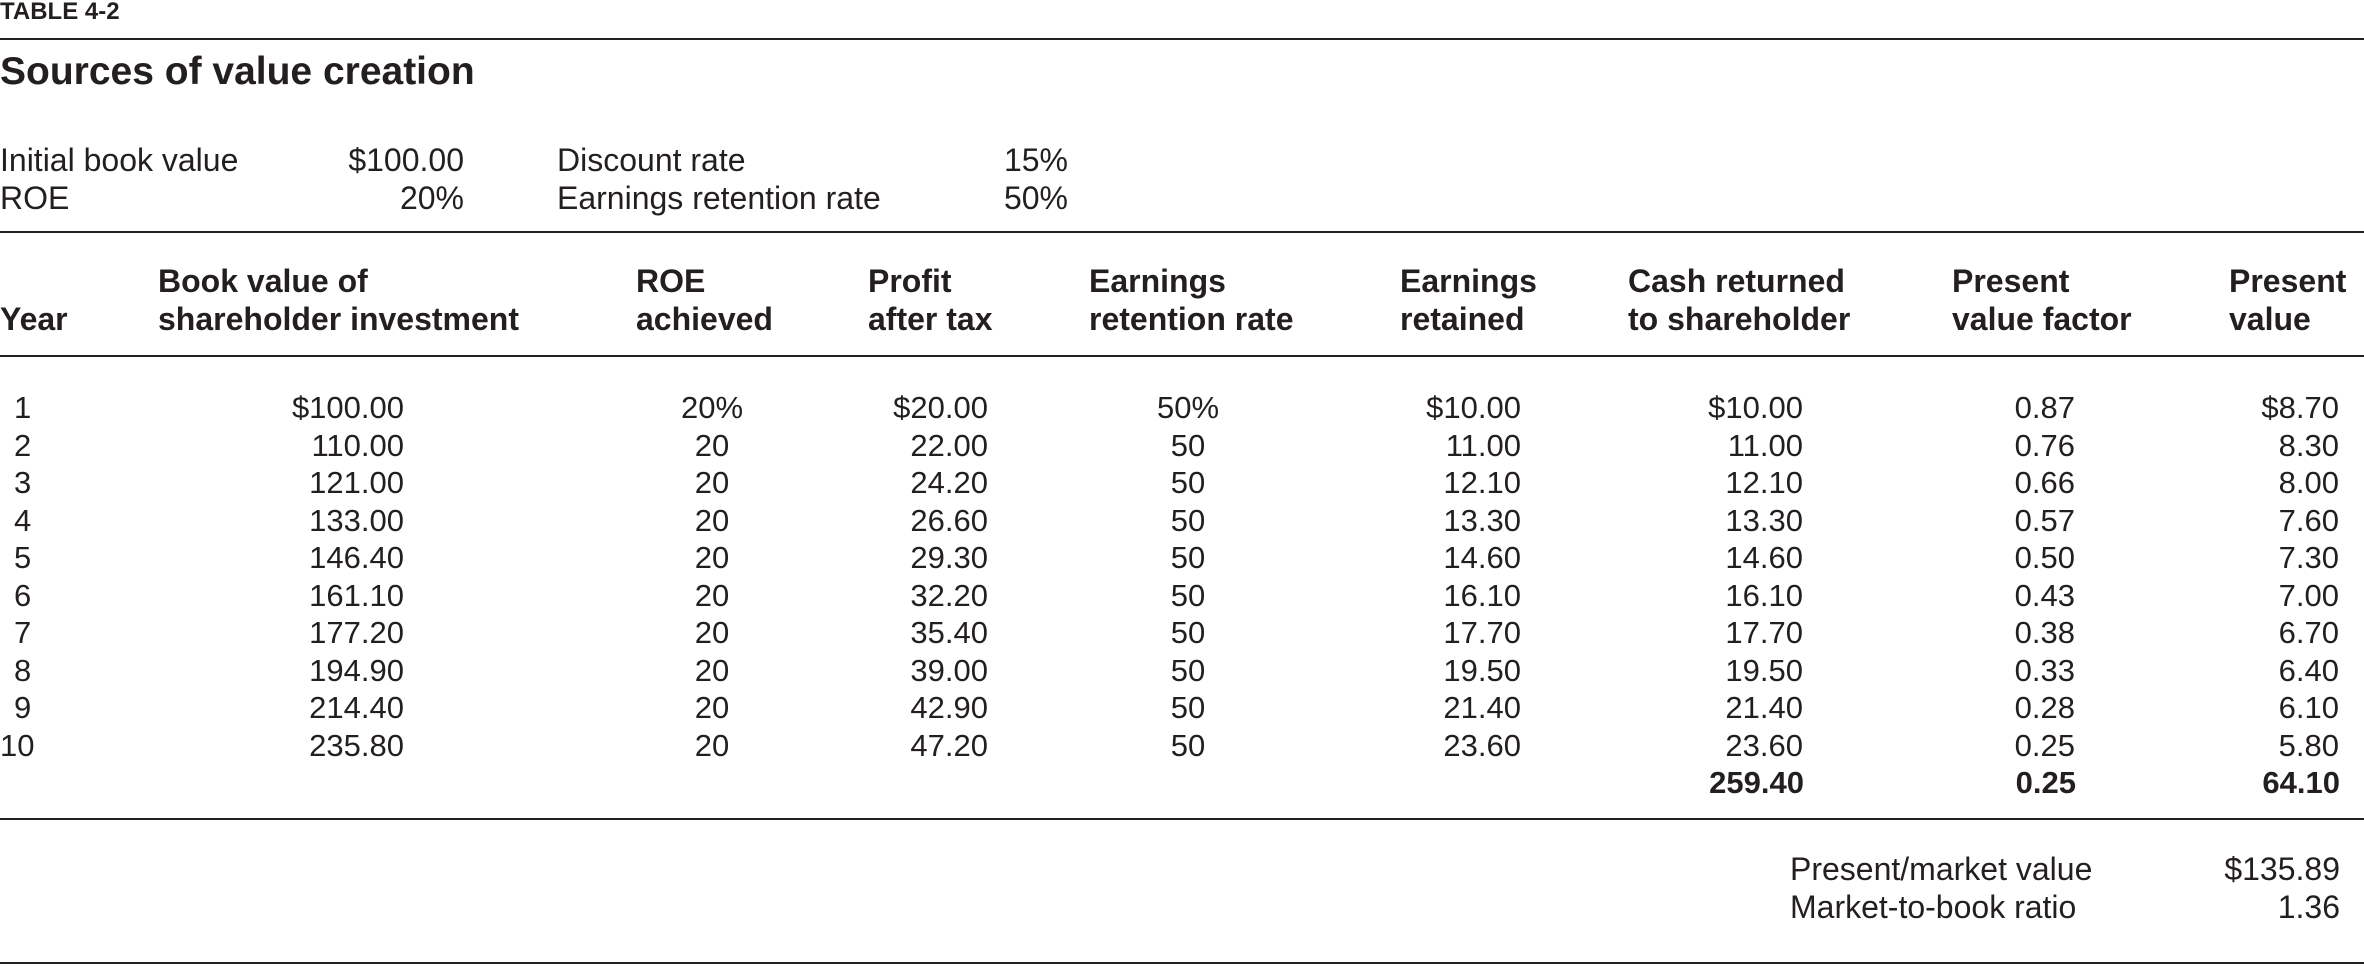  What do you see at coordinates (1482, 520) in the screenshot?
I see `cell-earnings-retained: 13.30` at bounding box center [1482, 520].